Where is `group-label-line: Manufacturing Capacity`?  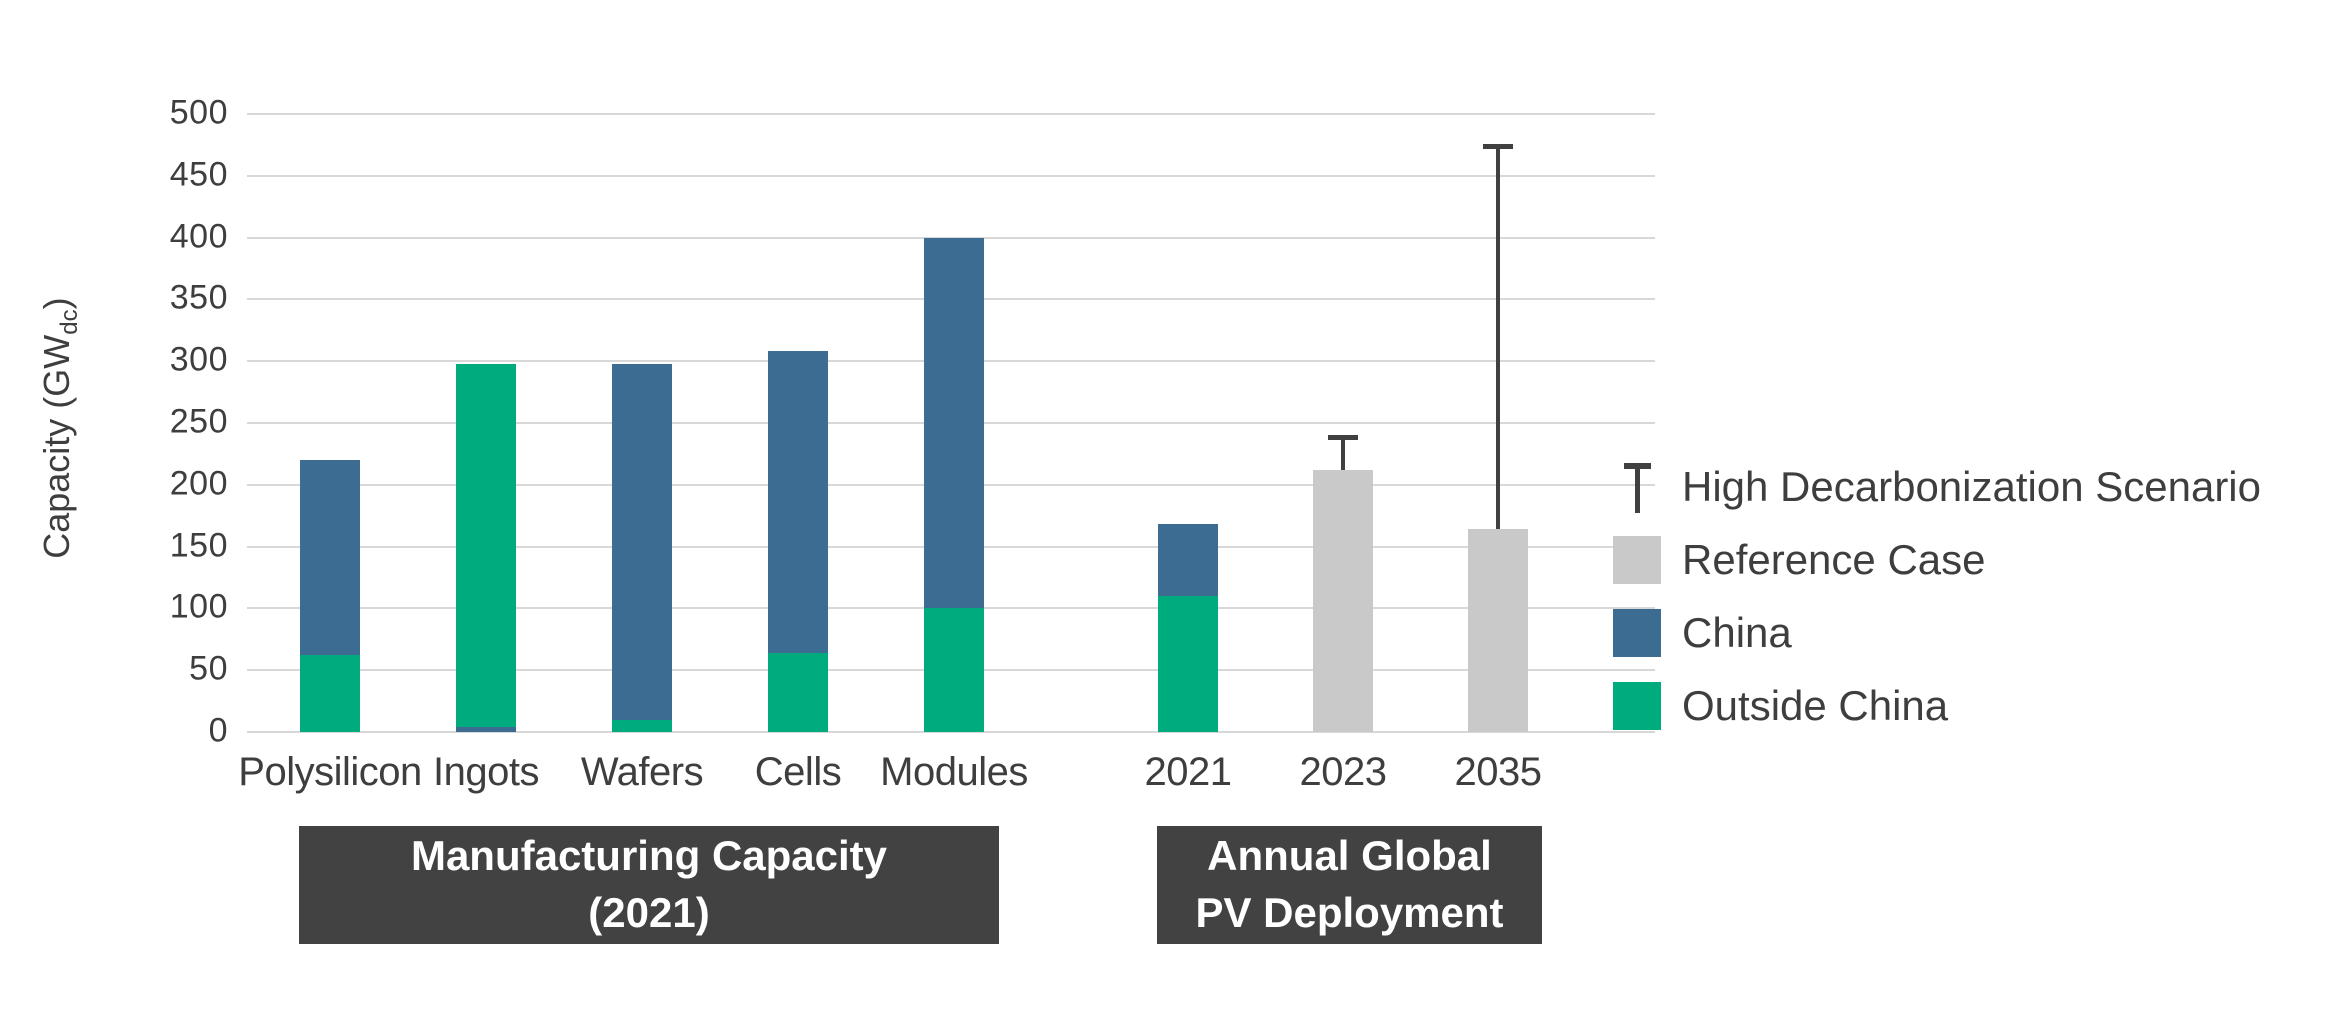 group-label-line: Manufacturing Capacity is located at coordinates (649, 856).